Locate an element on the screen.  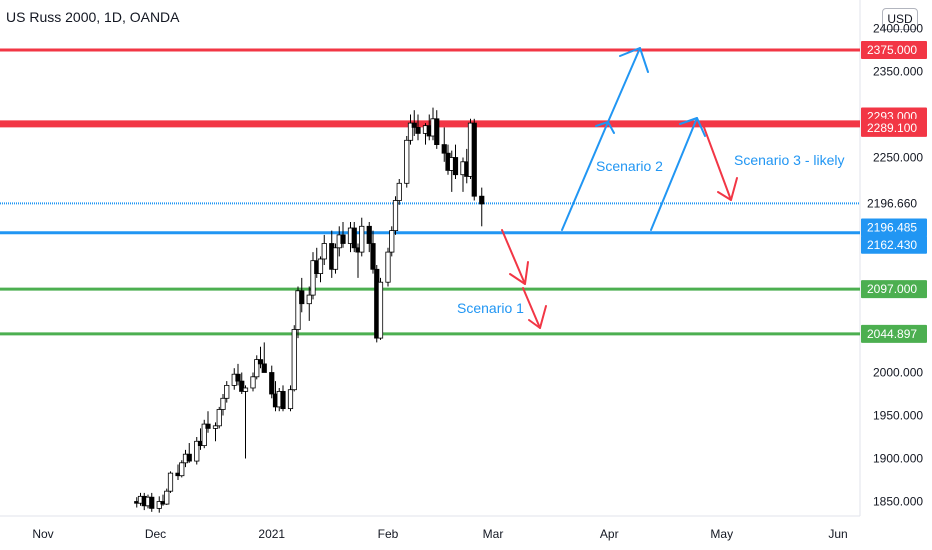
y-tick-label: 1900.000 is located at coordinates (898, 459).